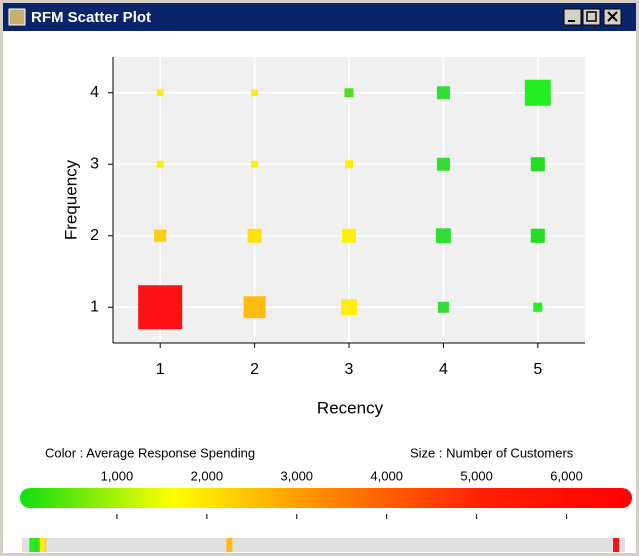 Image resolution: width=639 pixels, height=556 pixels. I want to click on y-tick-label: 3, so click(94, 163).